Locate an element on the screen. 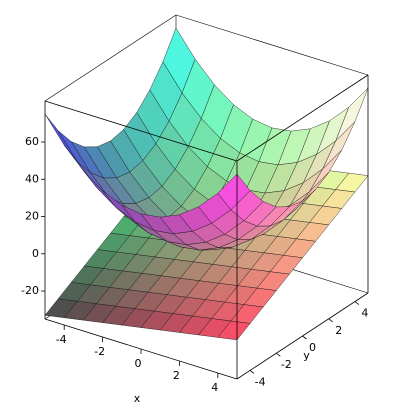 Image resolution: width=406 pixels, height=419 pixels. y-tick-label: -2 is located at coordinates (286, 364).